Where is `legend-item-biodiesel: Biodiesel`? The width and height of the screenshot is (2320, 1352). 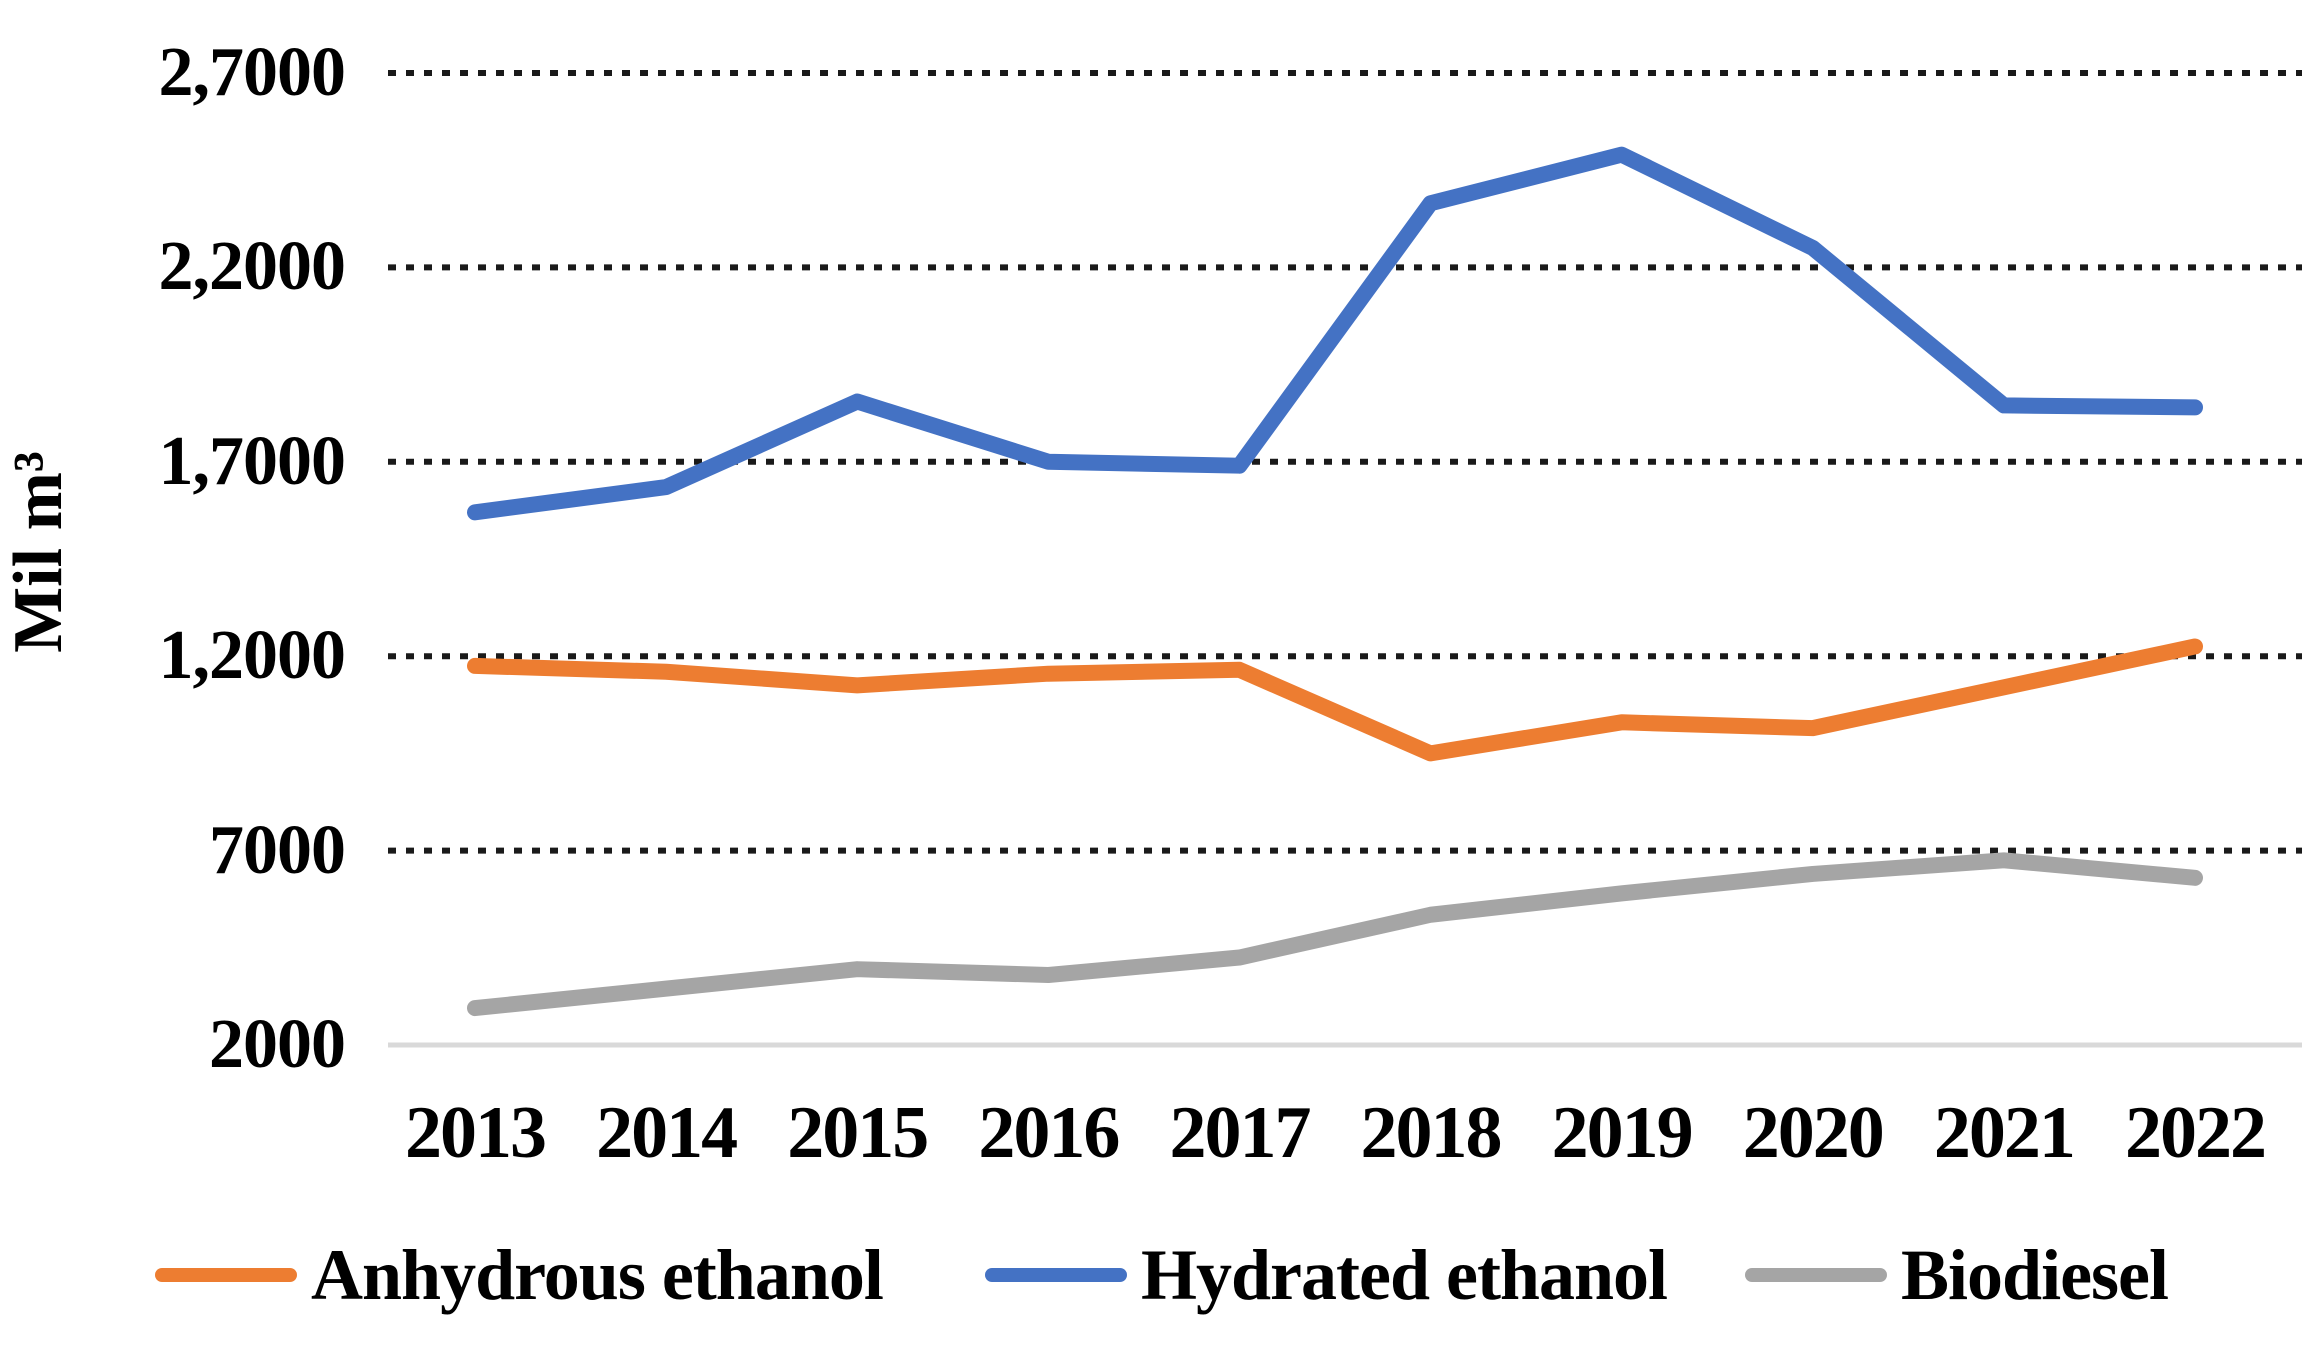
legend-item-biodiesel: Biodiesel is located at coordinates (1957, 1275).